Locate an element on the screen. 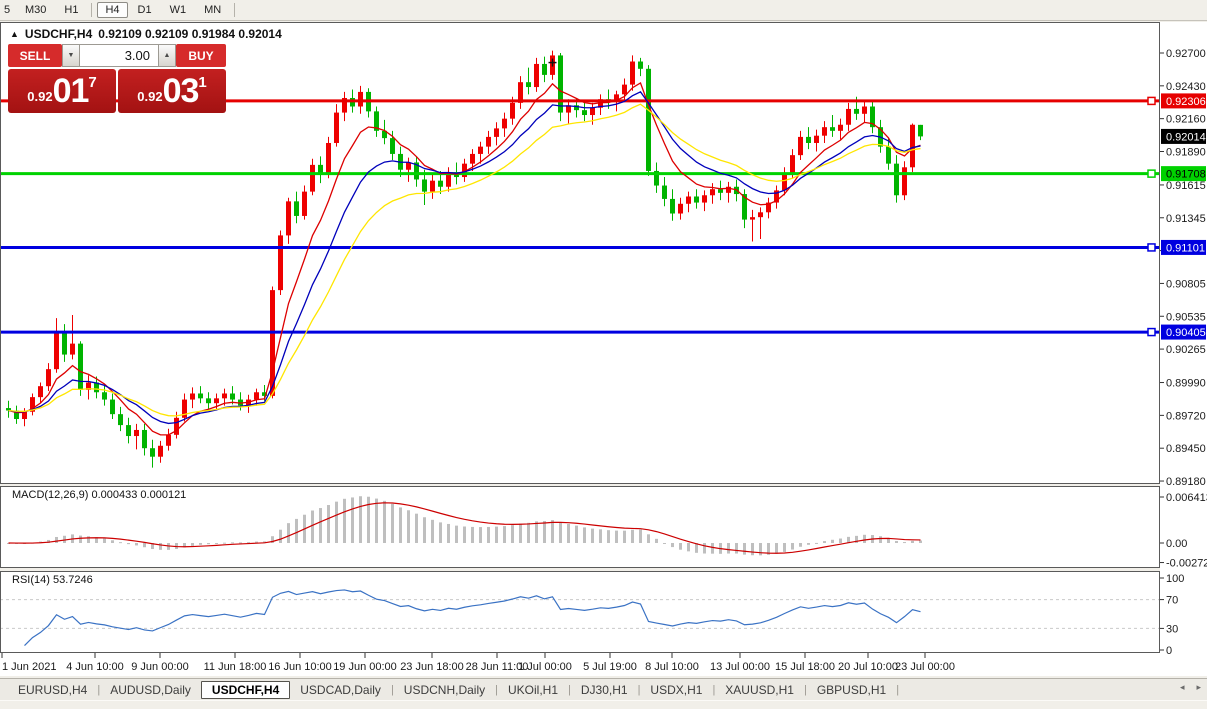  one-click-trading-panel: SELL ▼ 3.00 ▲ BUY 0.92 01 7 0.92 03 1 is located at coordinates (117, 78).